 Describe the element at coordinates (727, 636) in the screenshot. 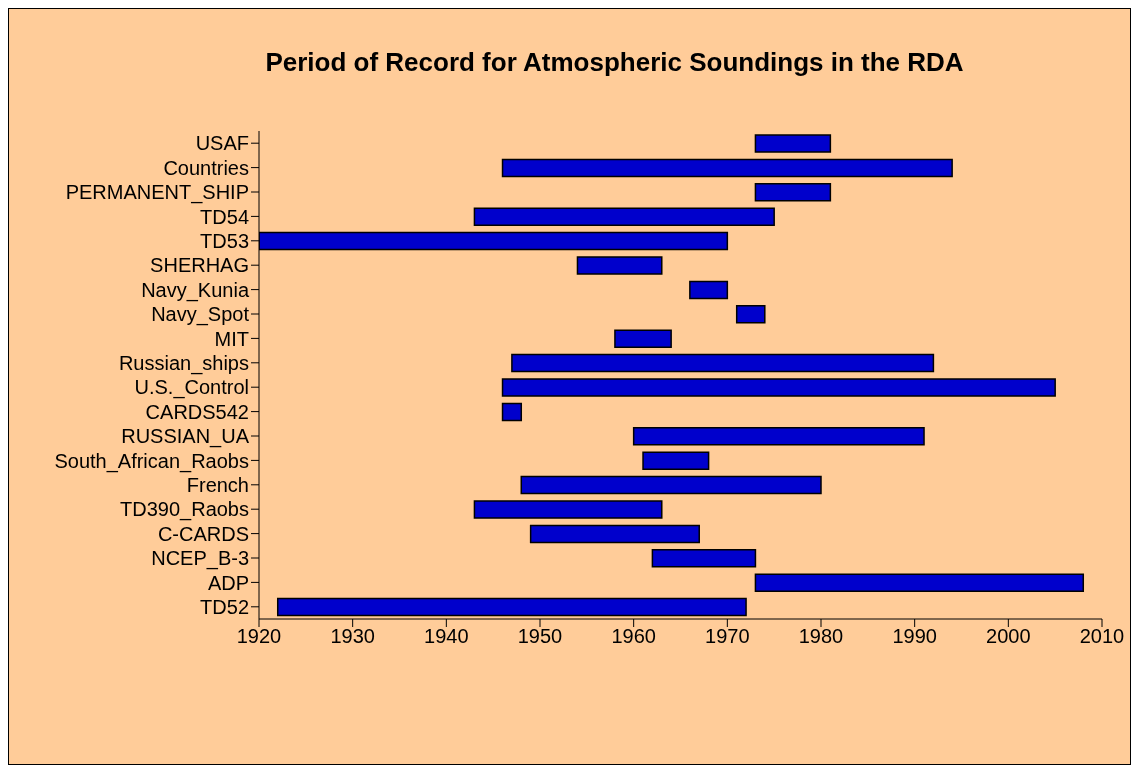

I see `x-tick-label: 1970` at that location.